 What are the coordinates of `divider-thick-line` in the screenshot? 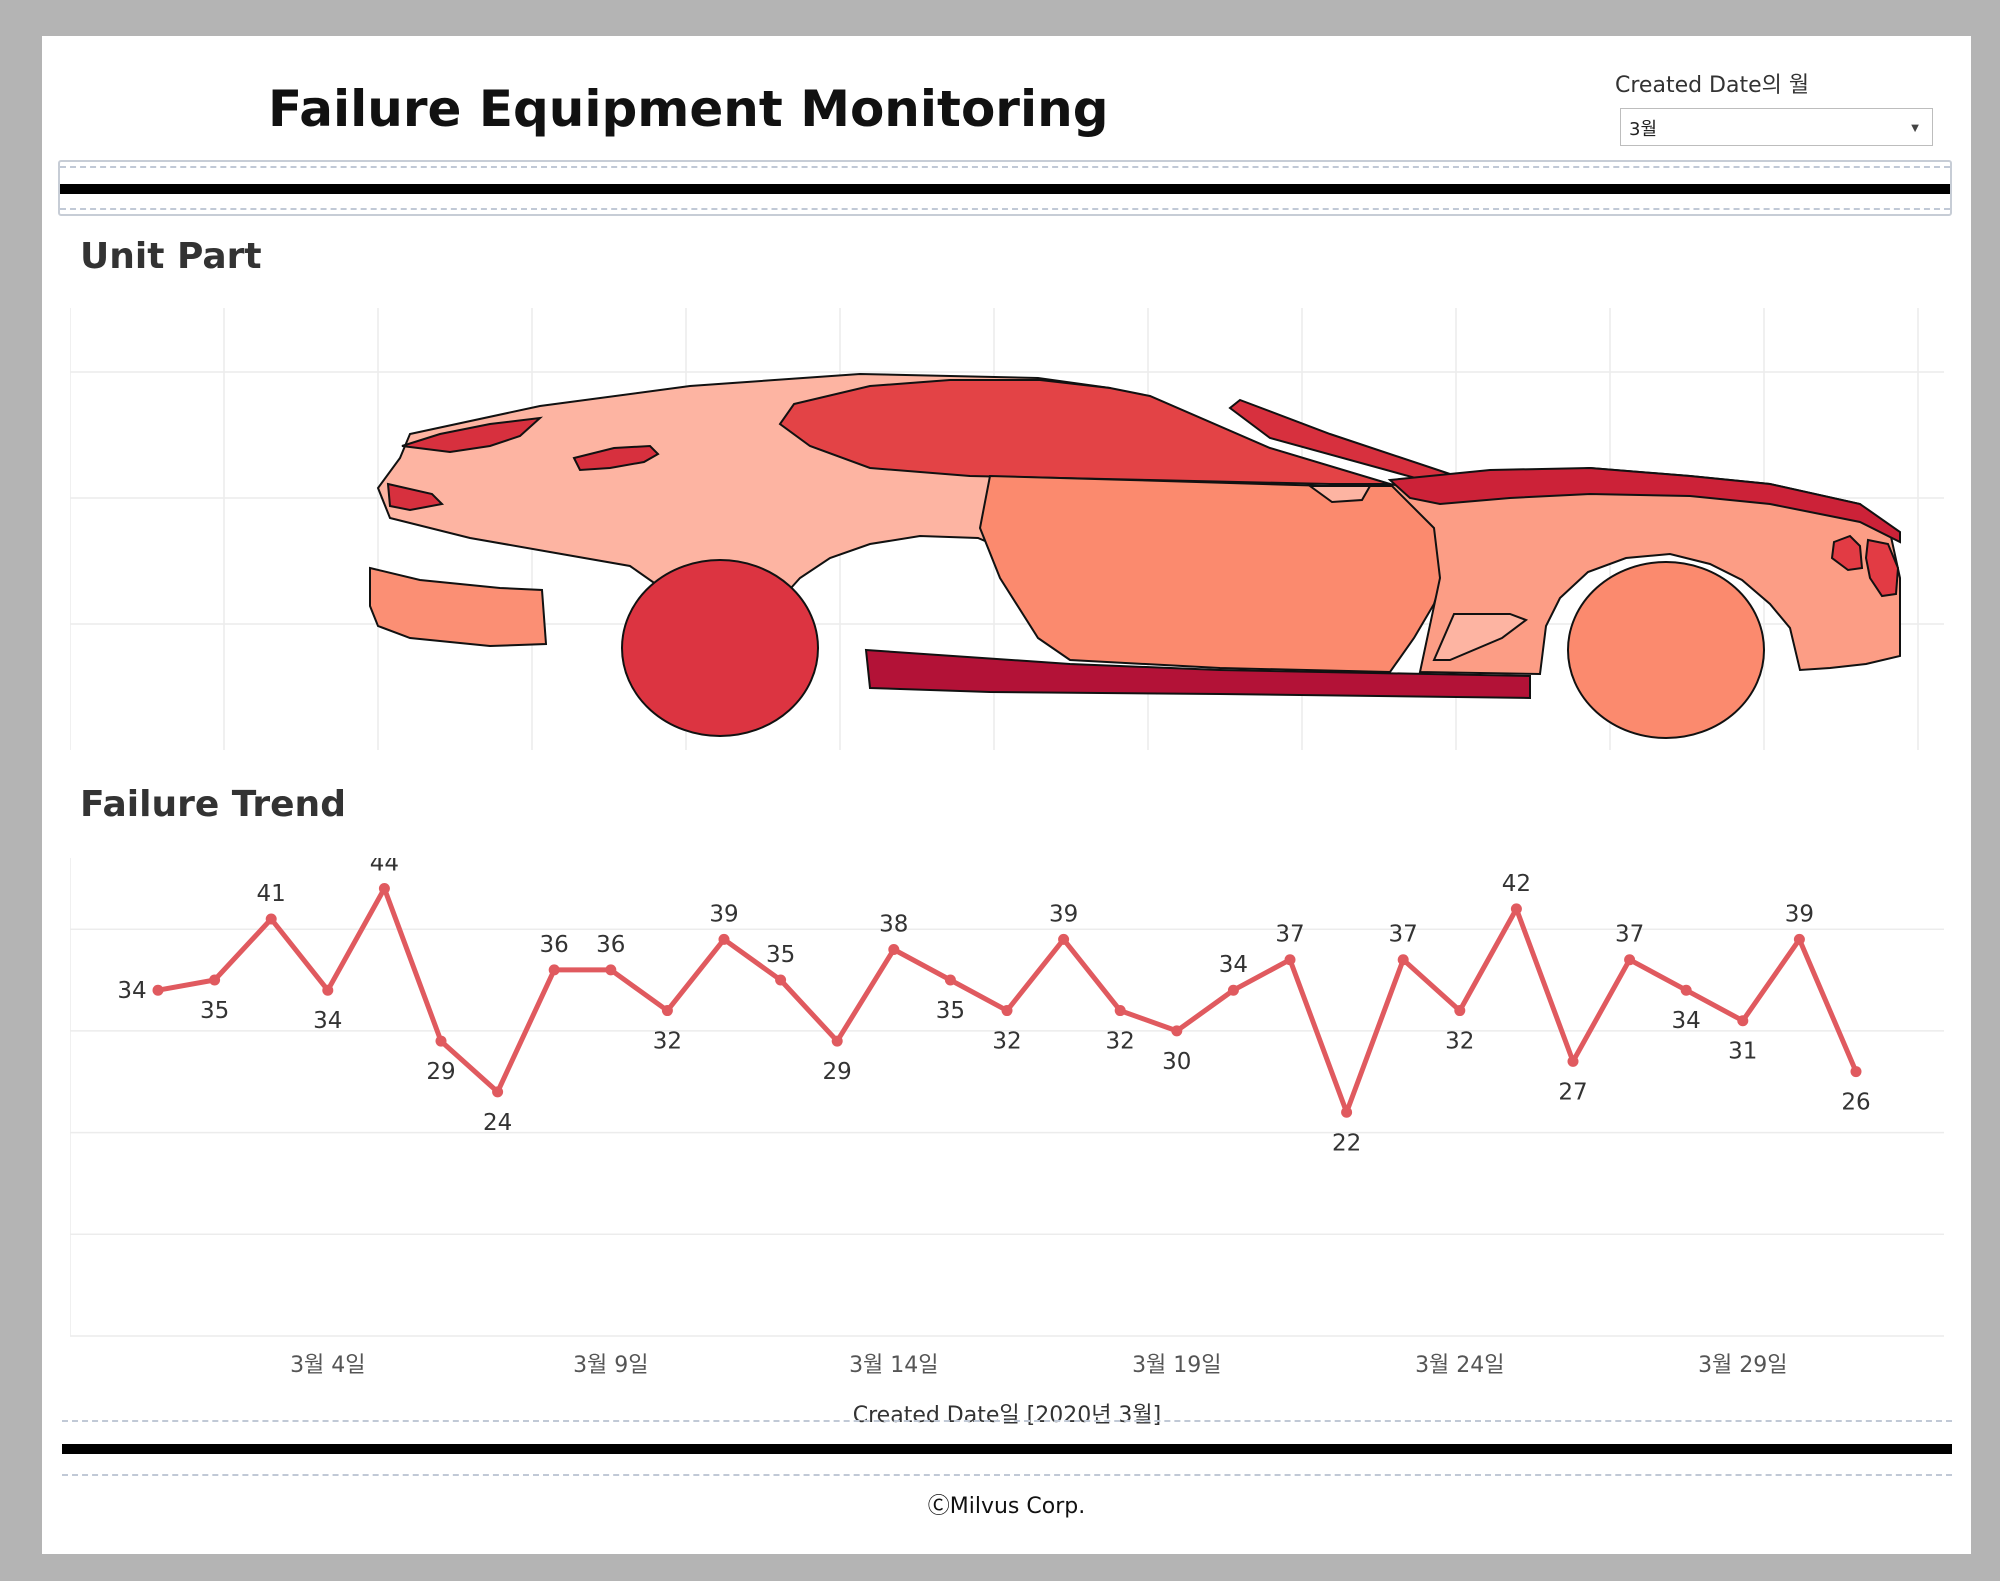 It's located at (1005, 189).